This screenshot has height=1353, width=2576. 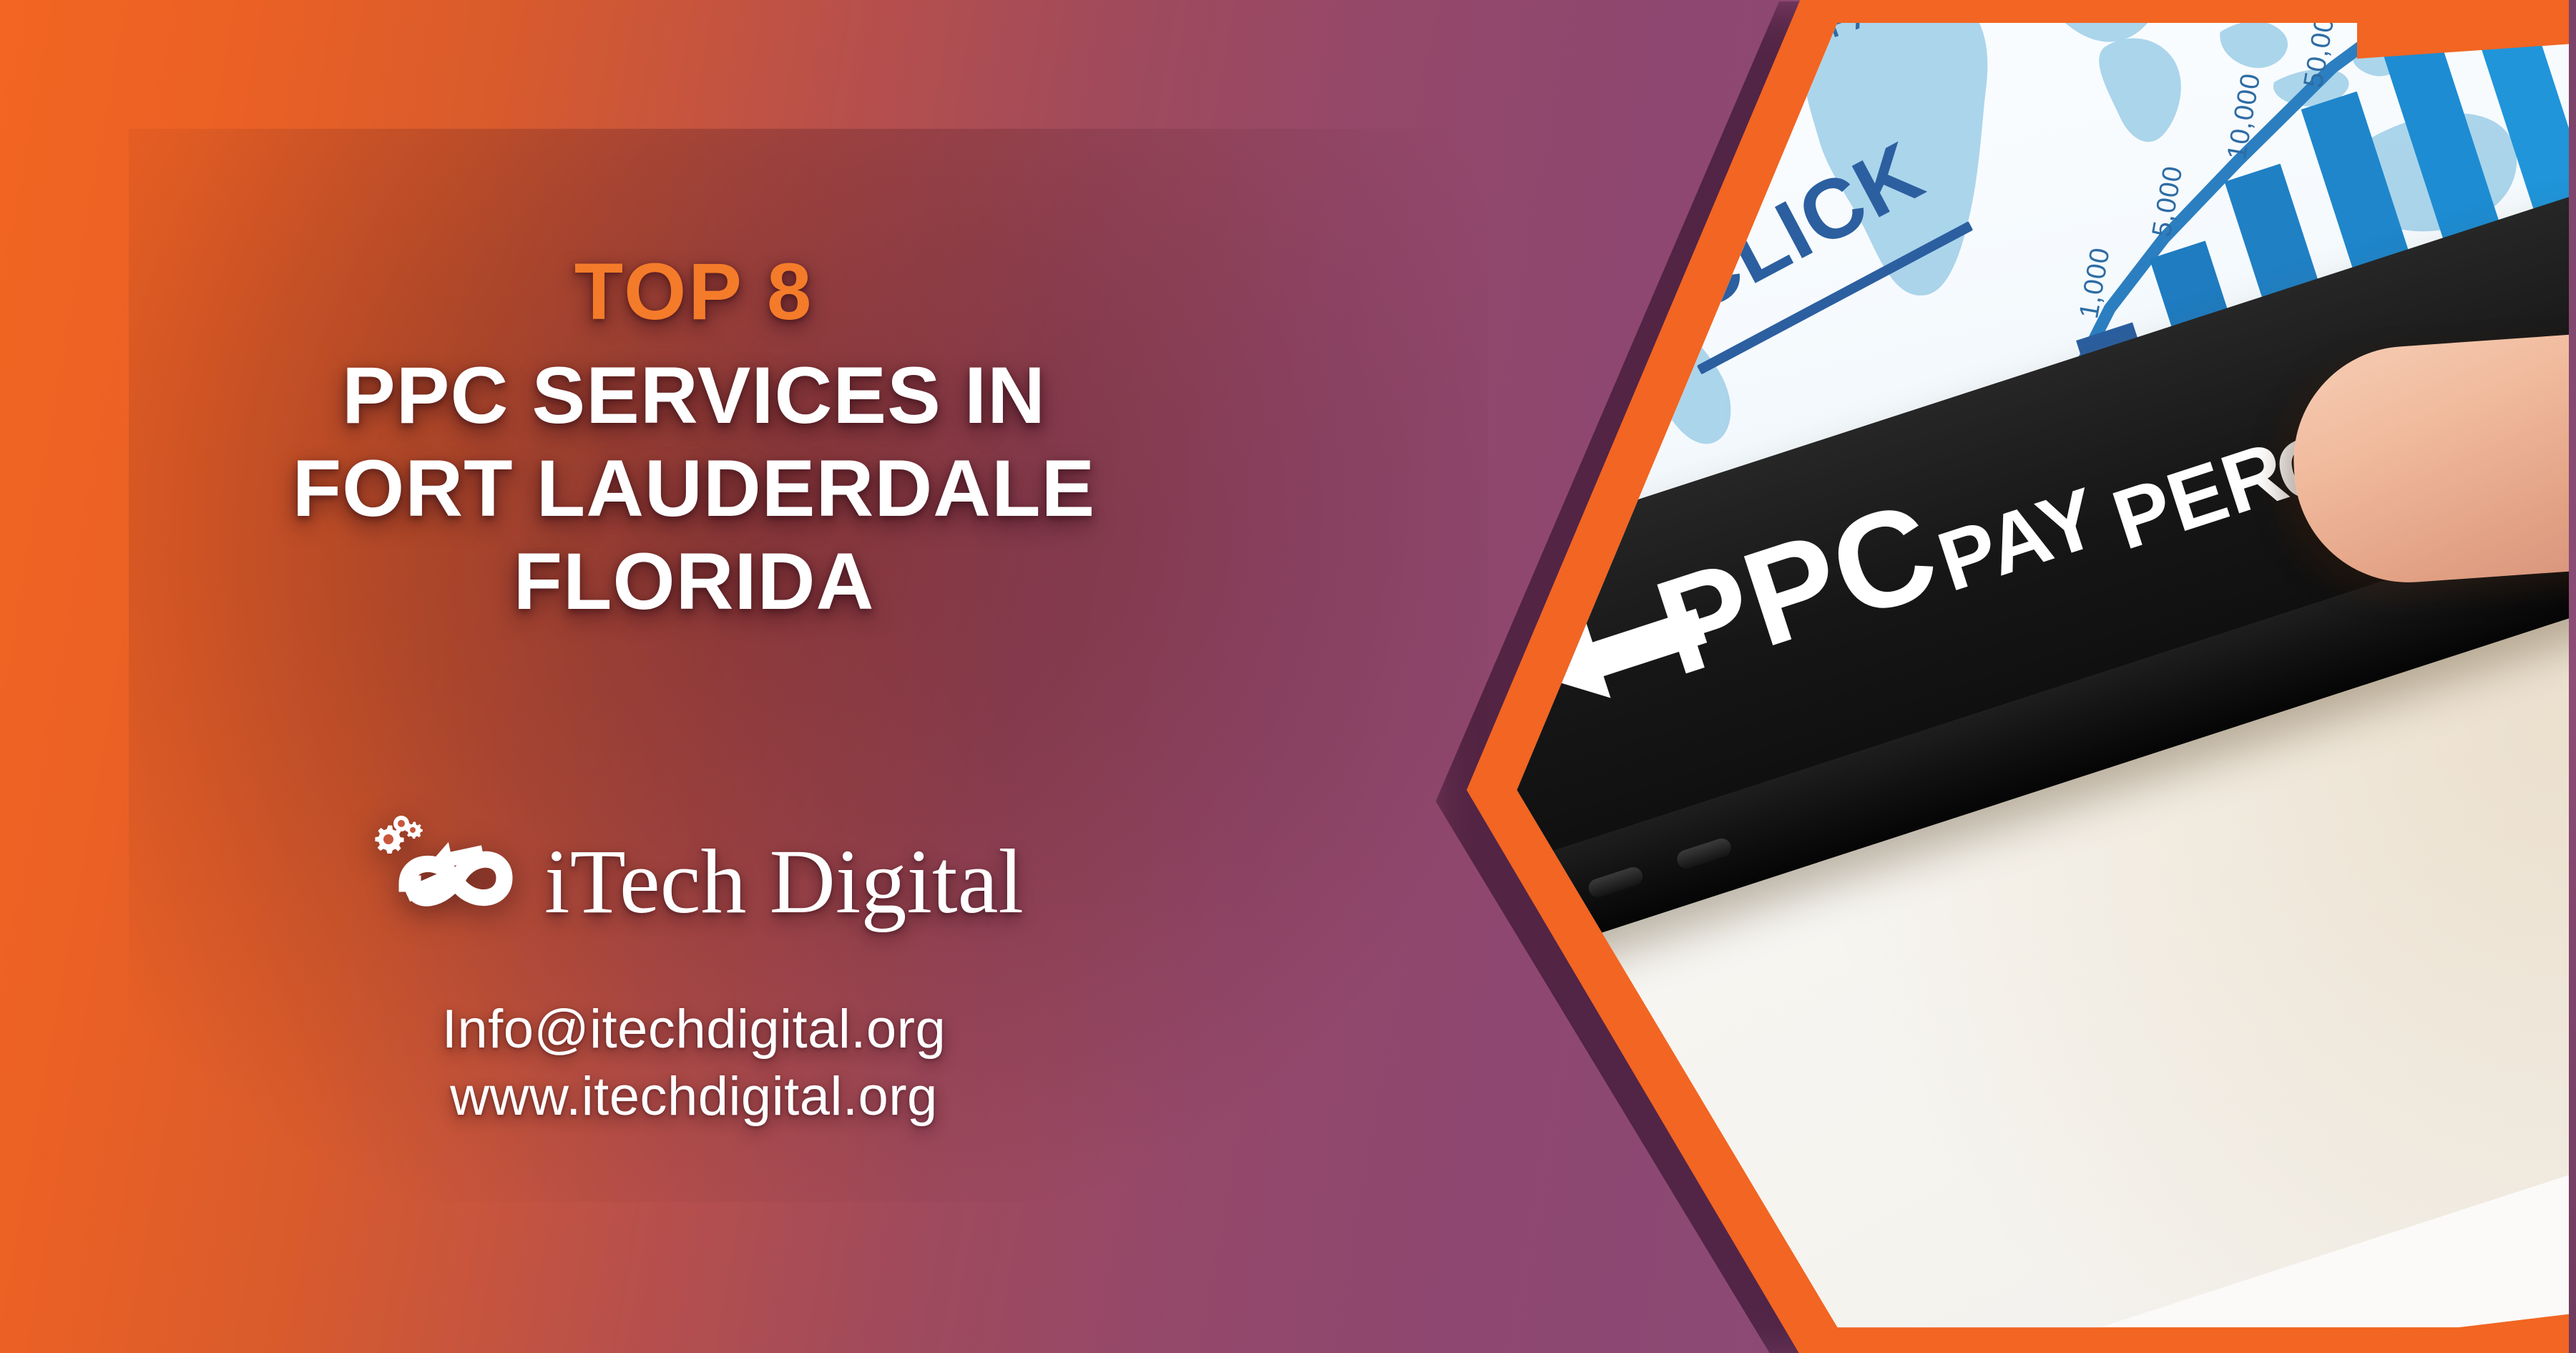 I want to click on brand-logo: iTech Digital, so click(x=694, y=881).